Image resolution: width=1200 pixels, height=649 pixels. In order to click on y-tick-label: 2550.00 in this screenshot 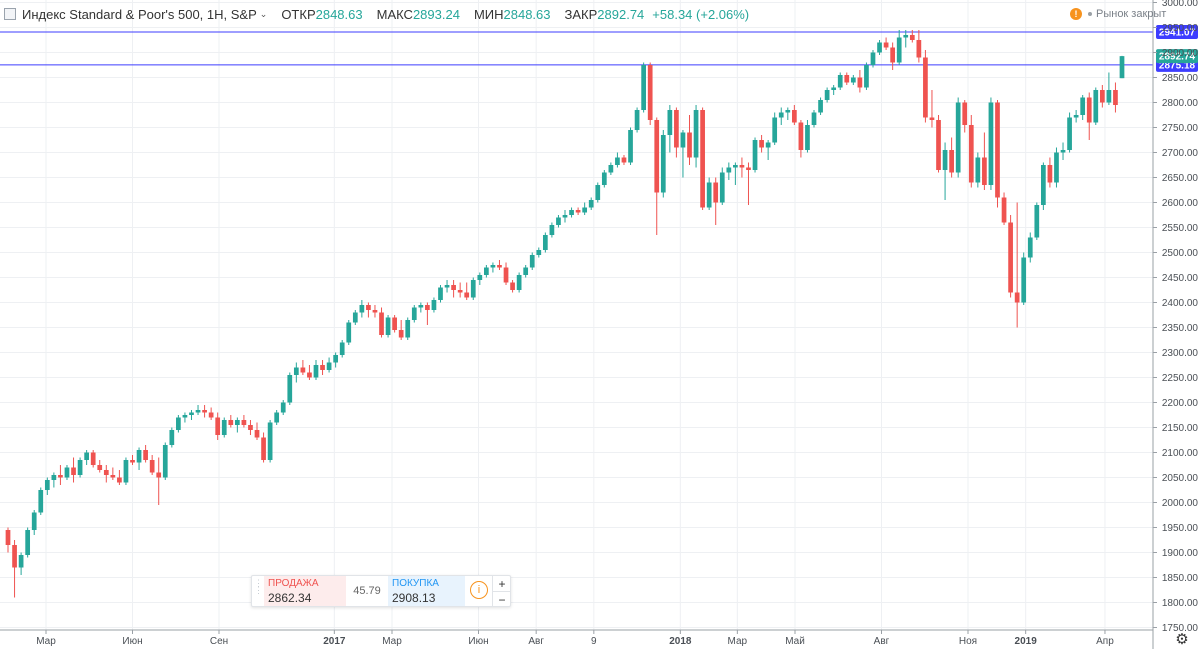, I will do `click(1180, 228)`.